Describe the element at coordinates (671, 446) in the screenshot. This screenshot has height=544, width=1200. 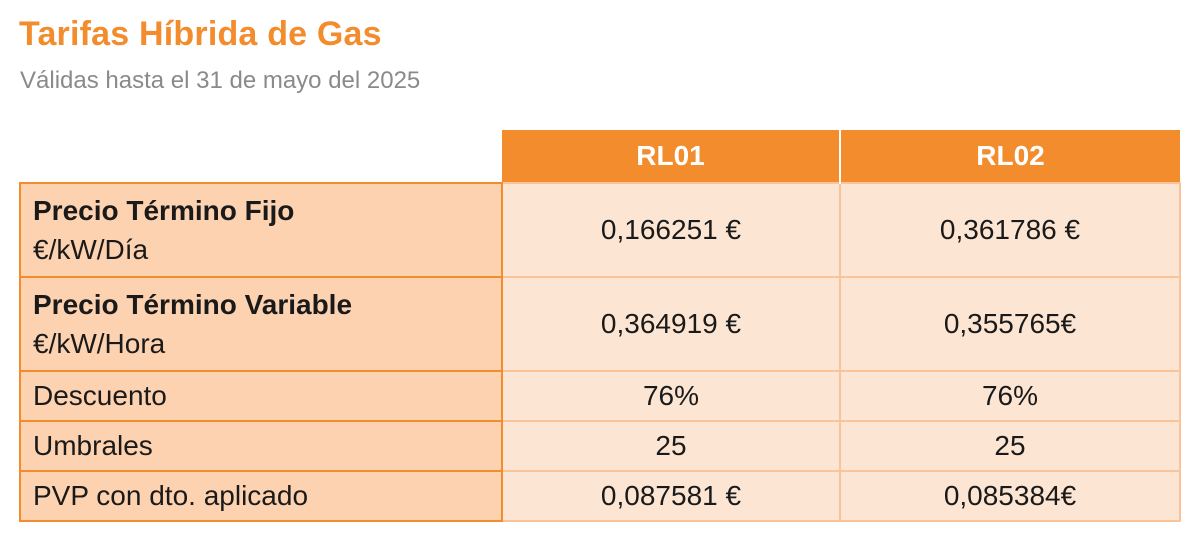
I see `cell-rl01: 25` at that location.